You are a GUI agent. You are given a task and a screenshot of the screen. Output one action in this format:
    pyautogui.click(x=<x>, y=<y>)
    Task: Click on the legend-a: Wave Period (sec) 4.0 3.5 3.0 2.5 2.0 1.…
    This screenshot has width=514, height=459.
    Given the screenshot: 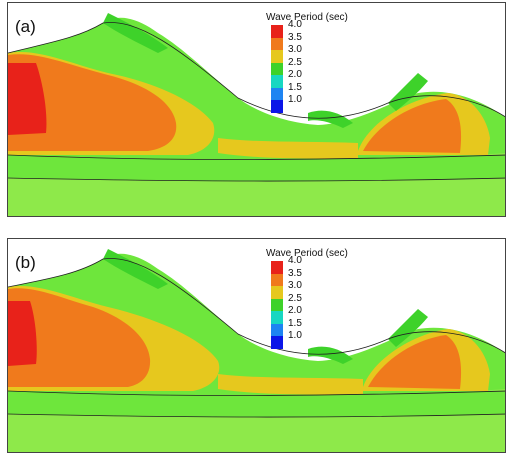 What is the action you would take?
    pyautogui.click(x=321, y=62)
    